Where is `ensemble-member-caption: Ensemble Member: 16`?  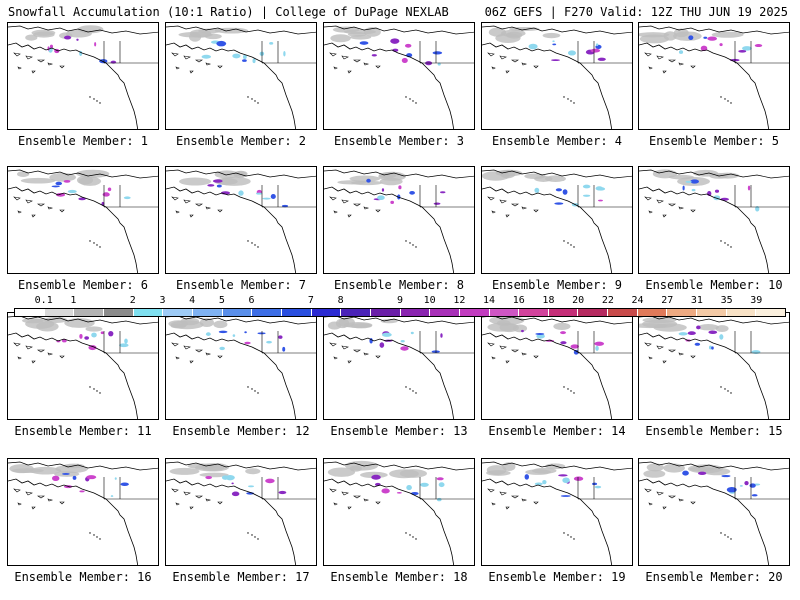 ensemble-member-caption: Ensemble Member: 16 is located at coordinates (83, 577).